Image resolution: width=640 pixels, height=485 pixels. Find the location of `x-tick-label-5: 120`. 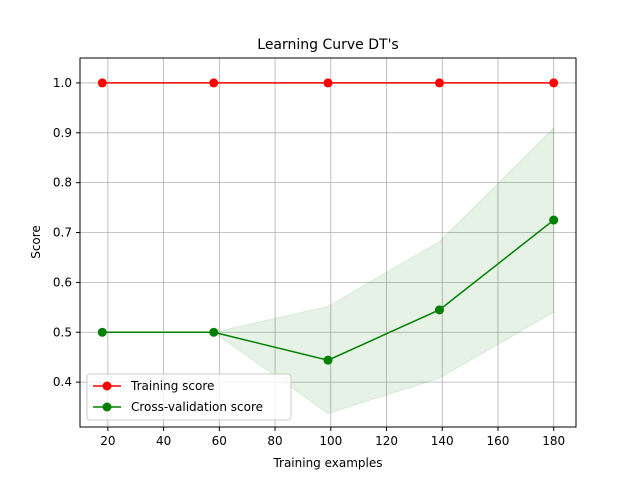

x-tick-label-5: 120 is located at coordinates (386, 441).